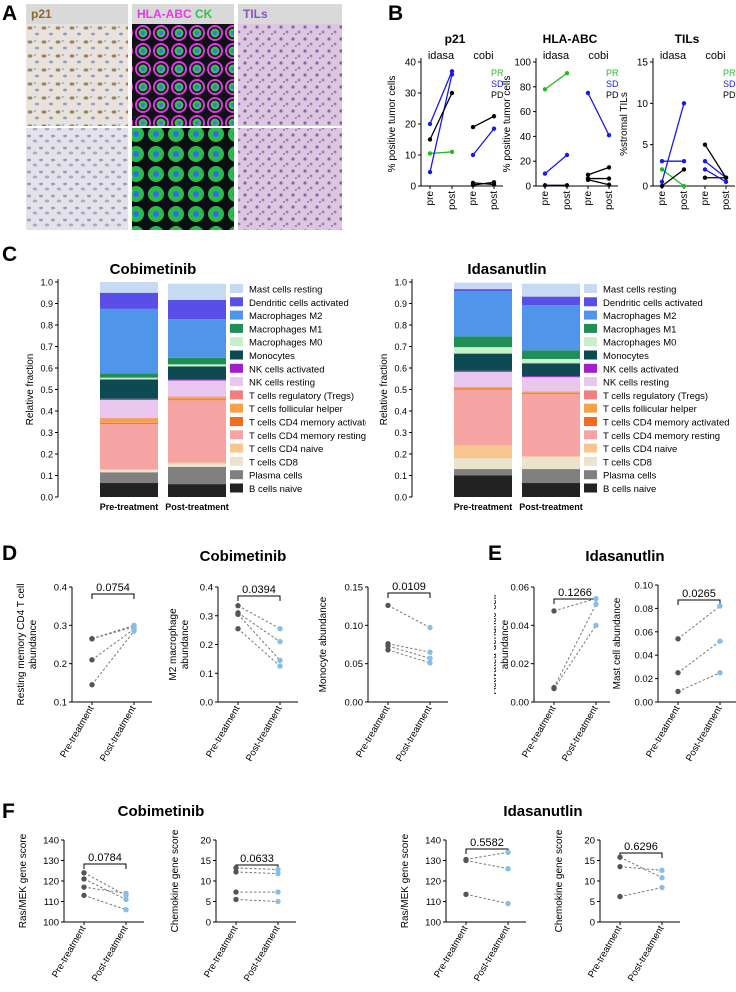 This screenshot has height=992, width=736. What do you see at coordinates (396, 13) in the screenshot?
I see `panel-letter-b: B` at bounding box center [396, 13].